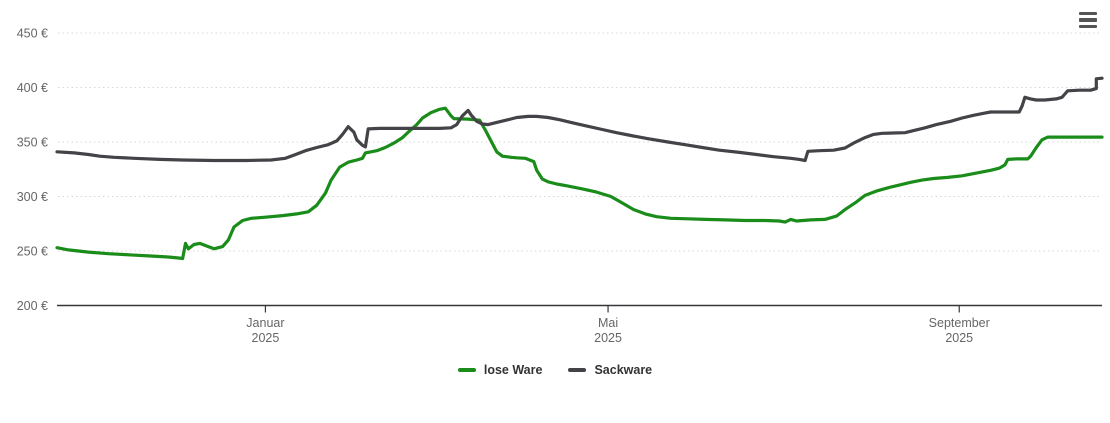  I want to click on chart-legend: lose Ware Sackware, so click(555, 370).